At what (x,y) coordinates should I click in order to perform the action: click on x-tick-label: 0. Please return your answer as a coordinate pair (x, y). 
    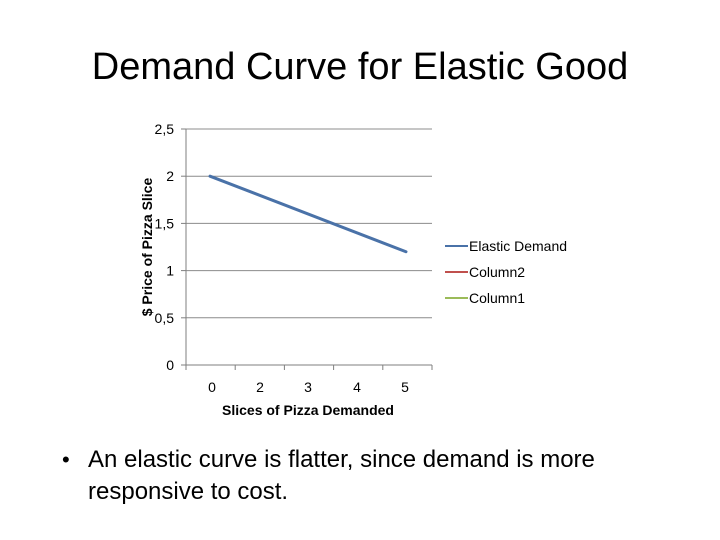
    Looking at the image, I should click on (212, 387).